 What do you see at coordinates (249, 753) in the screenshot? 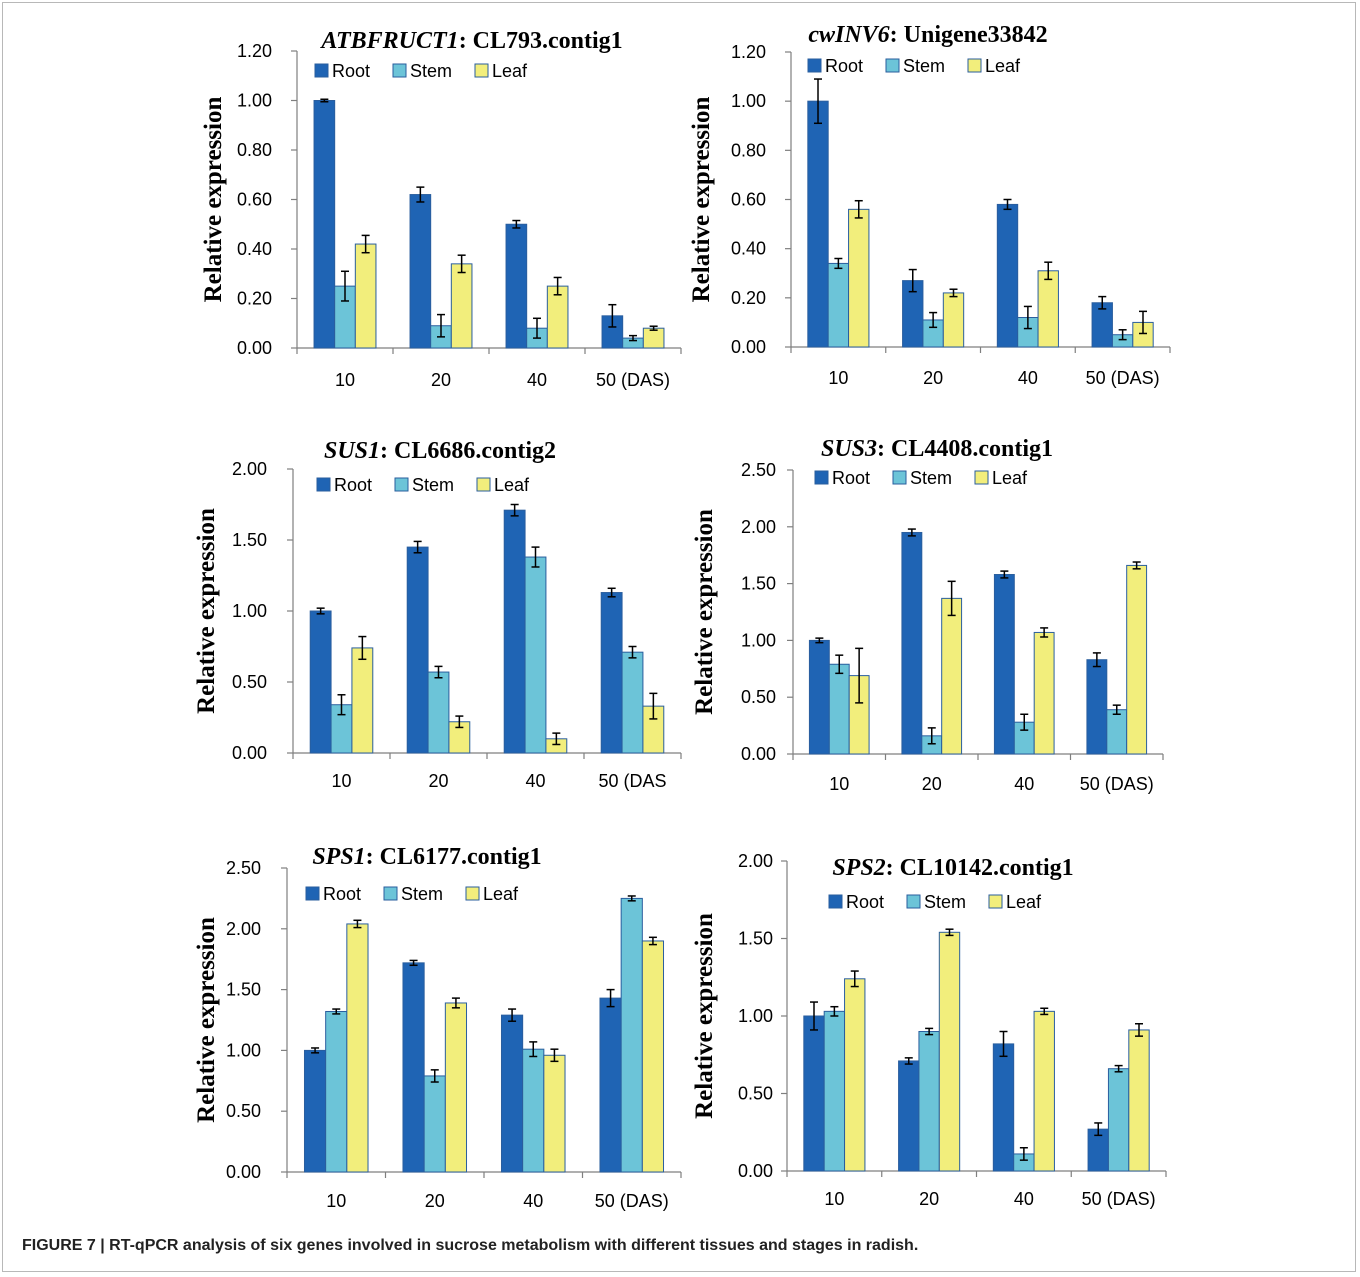
I see `y-tick-label: 0.00` at bounding box center [249, 753].